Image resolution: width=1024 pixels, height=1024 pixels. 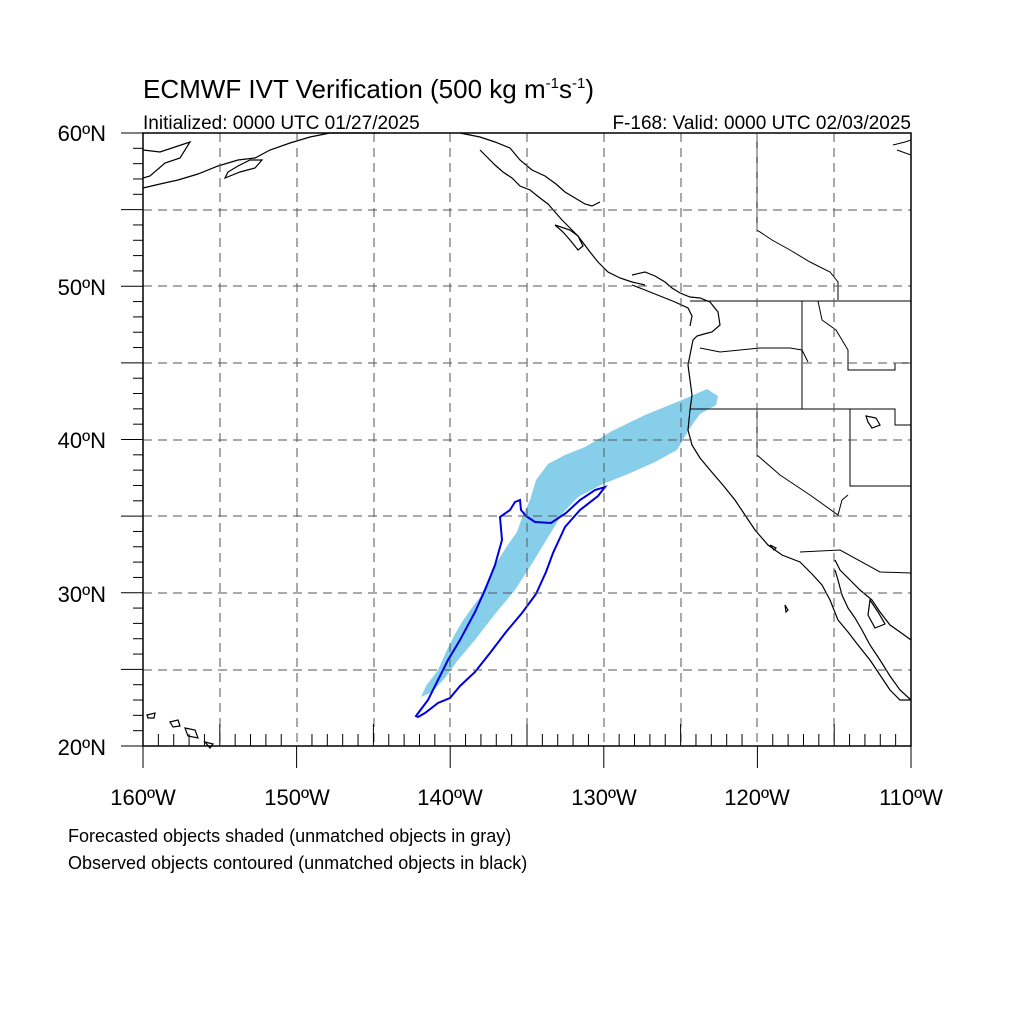 I want to click on lon-label-150w: 150ºW, so click(x=297, y=797).